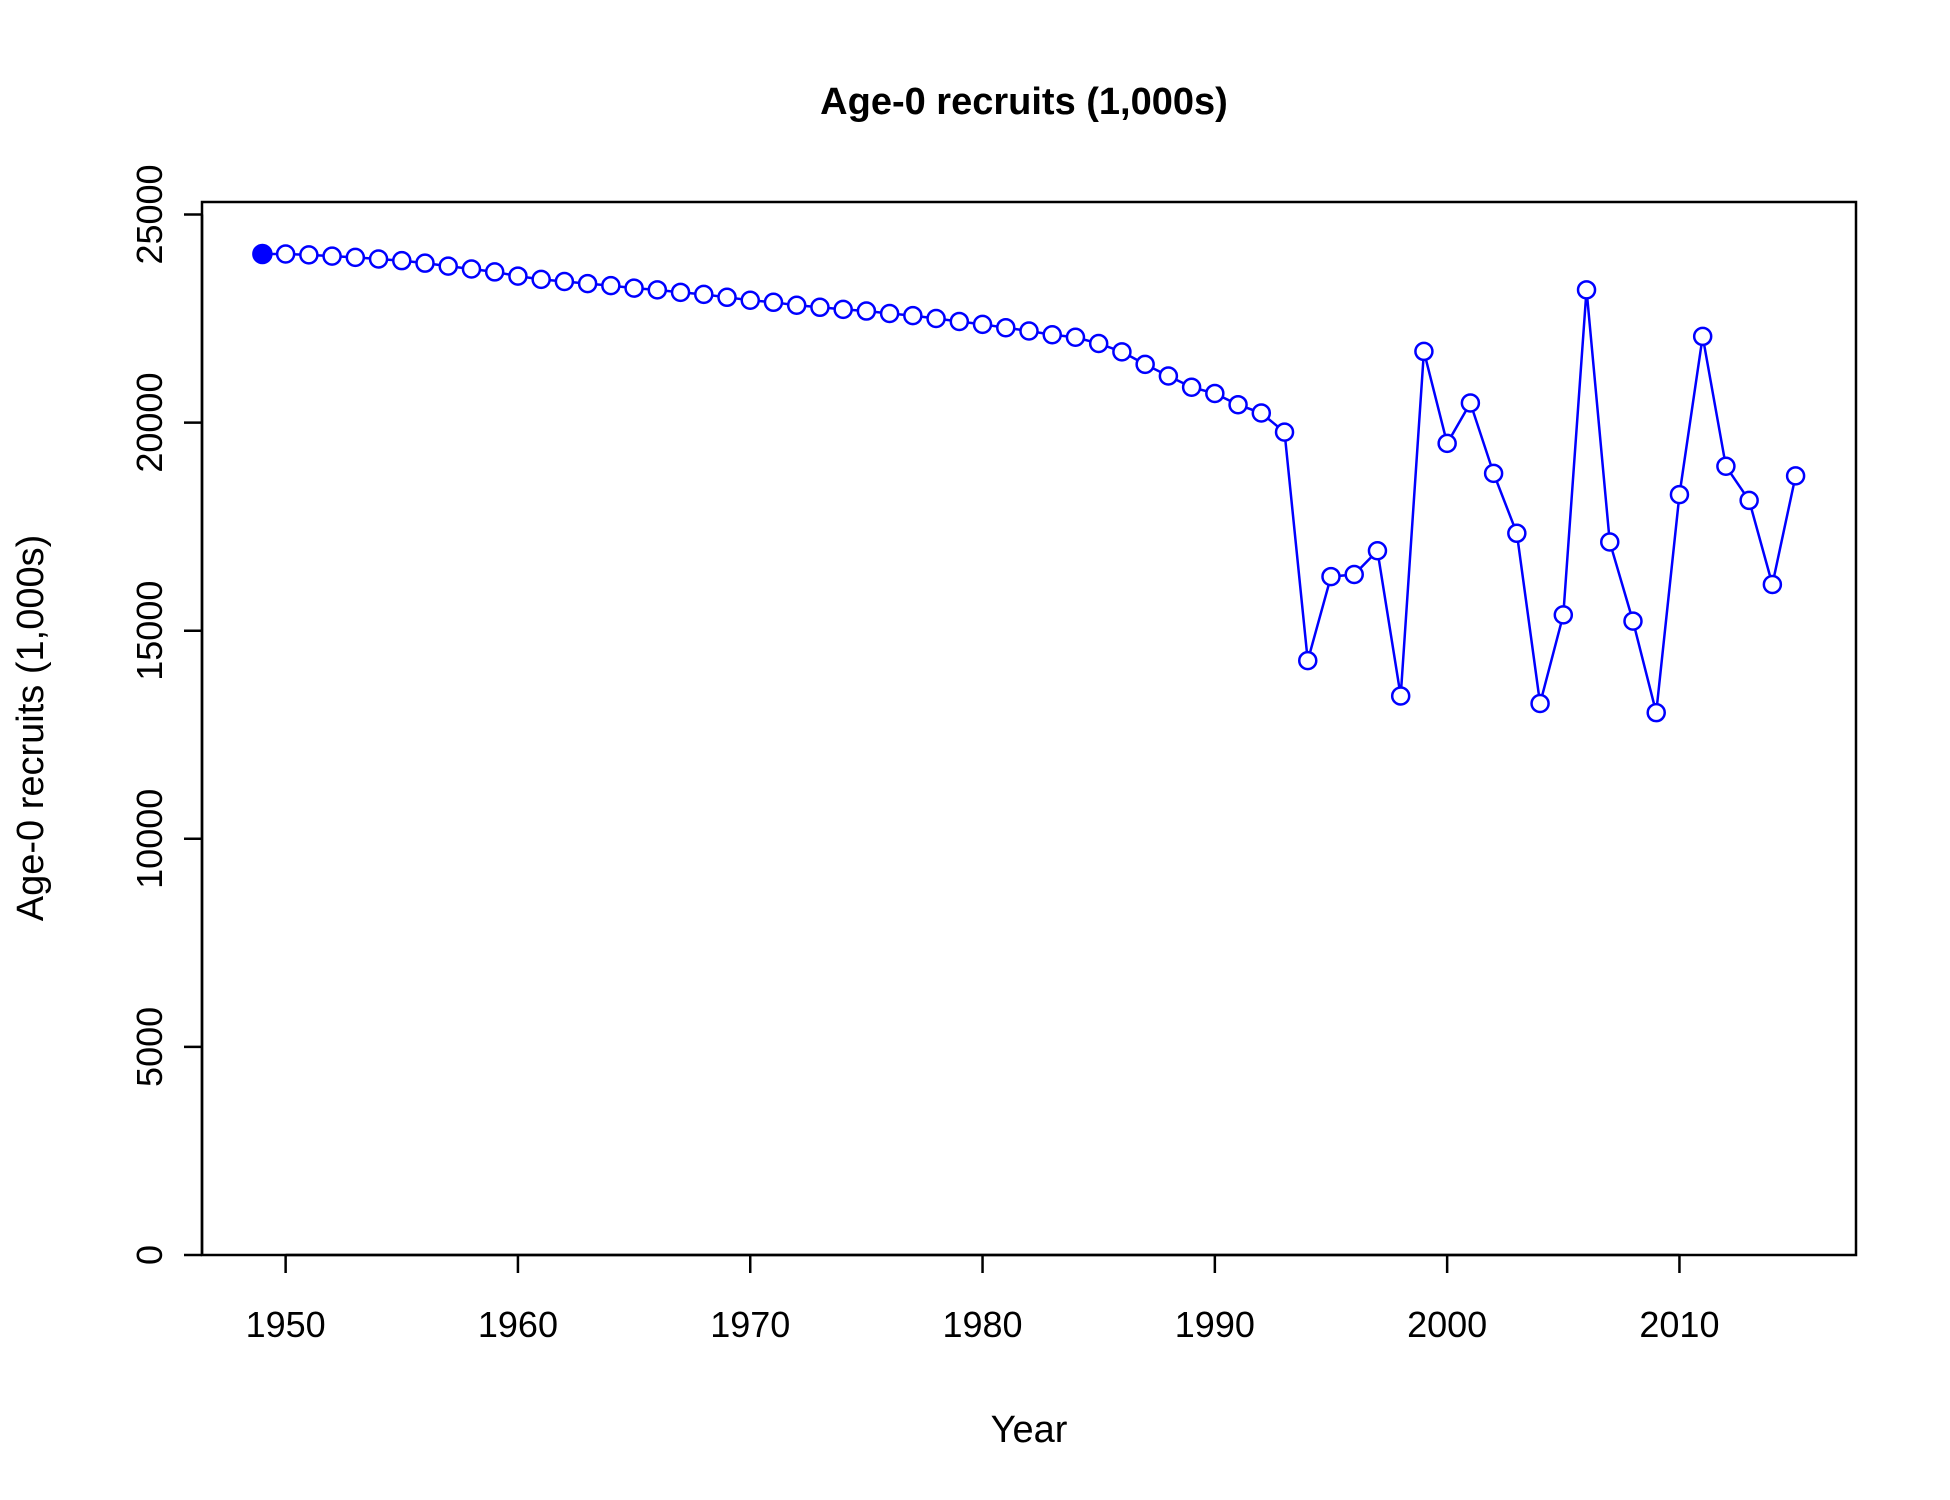 This screenshot has height=1500, width=1950. I want to click on x-tick-label: 1970, so click(750, 1324).